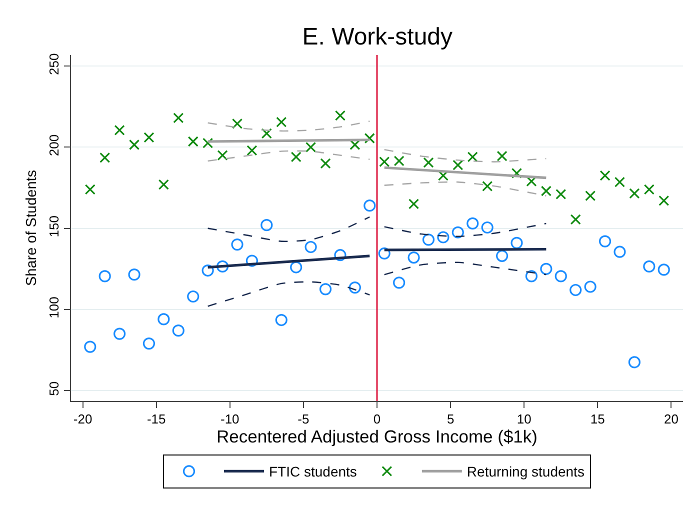 This screenshot has height=507, width=695. Describe the element at coordinates (156, 419) in the screenshot. I see `x-tick-label: -15` at that location.